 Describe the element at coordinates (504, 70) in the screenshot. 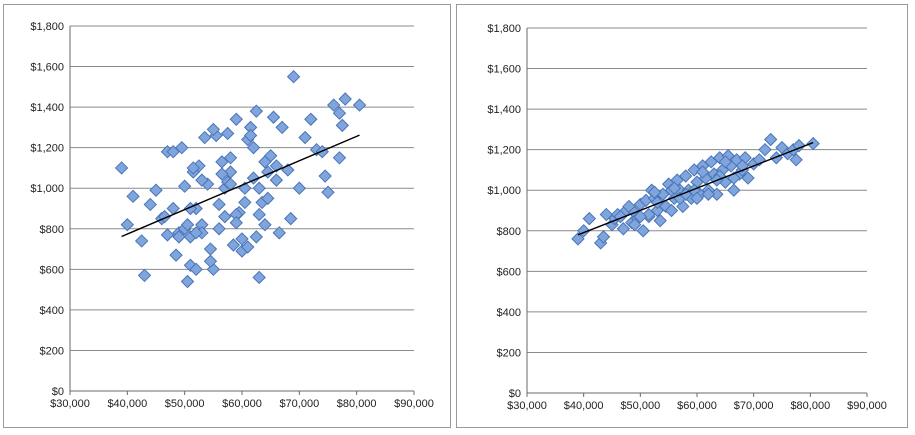

I see `y-tick-label: $1,600` at that location.